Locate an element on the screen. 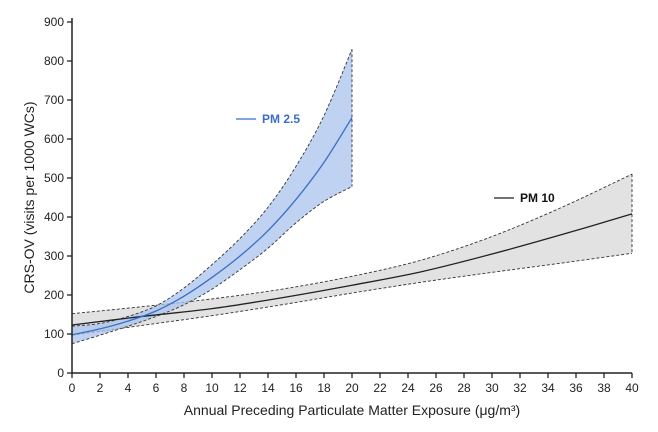  y-tick-label: 900 is located at coordinates (54, 22).